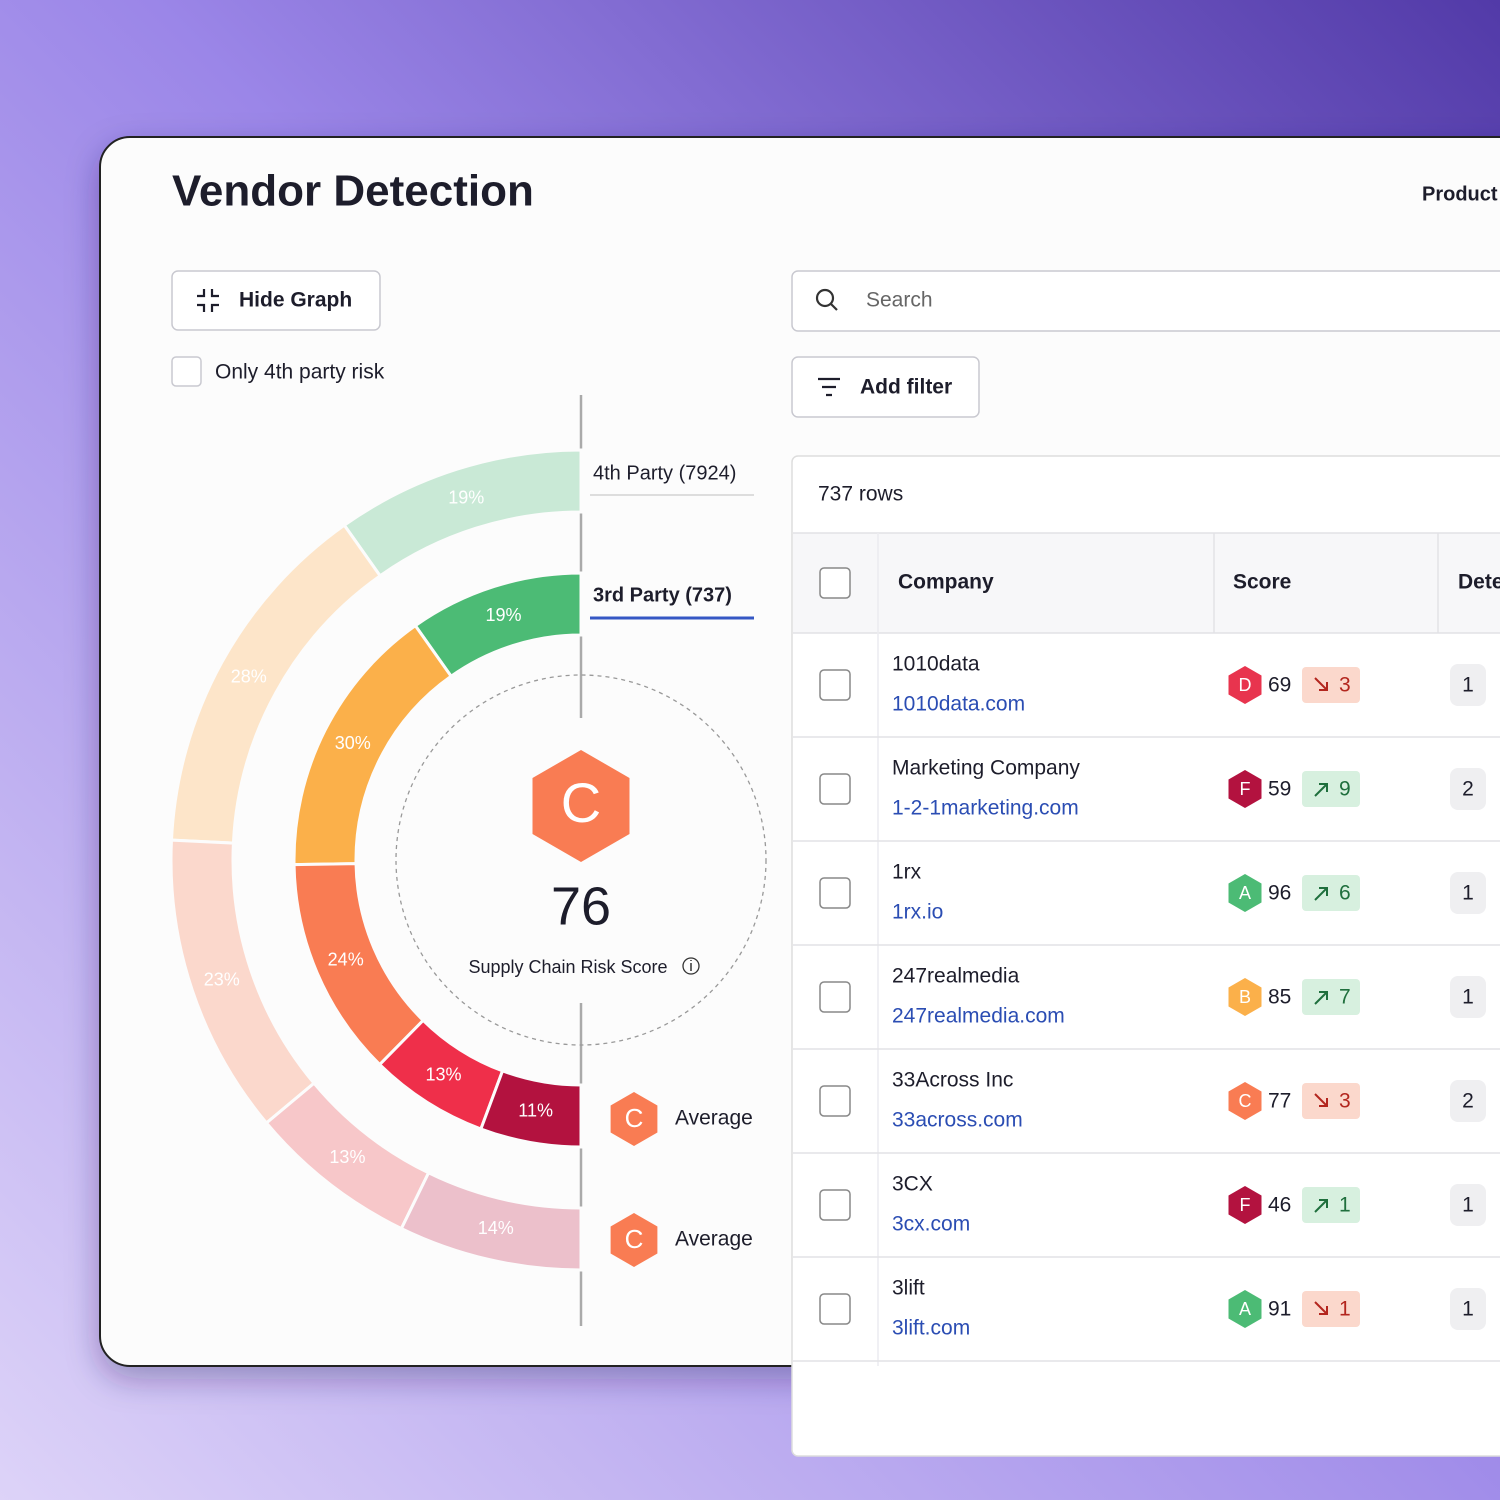  Describe the element at coordinates (347, 1157) in the screenshot. I see `data-label: 13%` at that location.